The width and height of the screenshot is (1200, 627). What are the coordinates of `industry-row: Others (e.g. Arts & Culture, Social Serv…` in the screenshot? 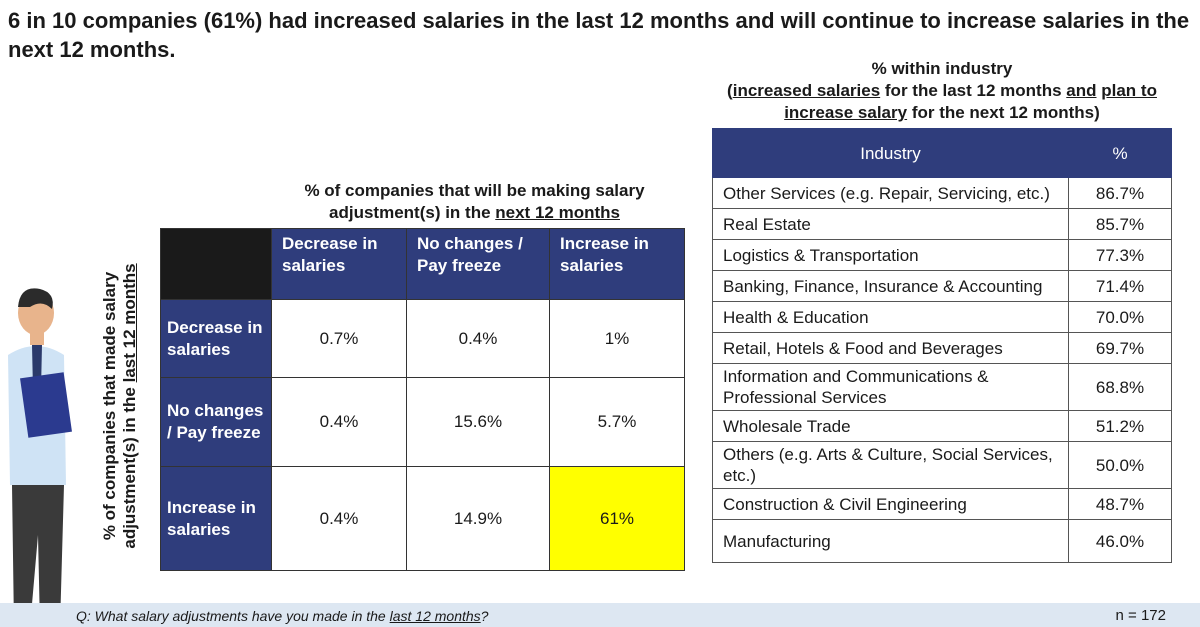 It's located at (942, 465).